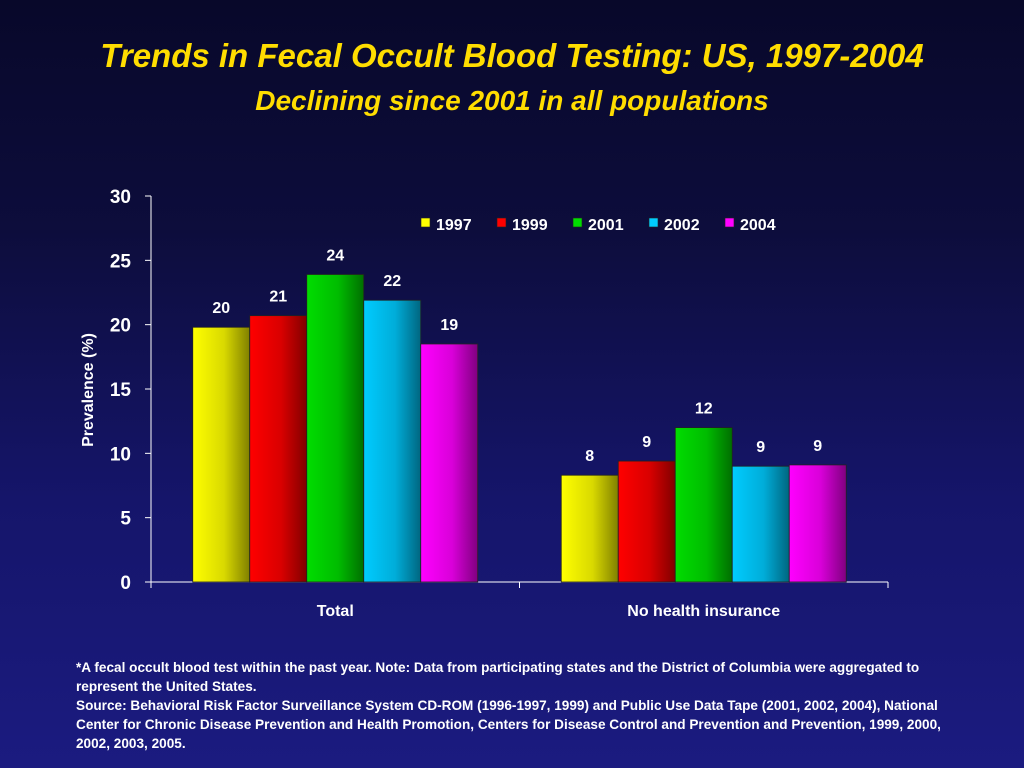 The width and height of the screenshot is (1024, 768). I want to click on y-tick-label: 30, so click(120, 197).